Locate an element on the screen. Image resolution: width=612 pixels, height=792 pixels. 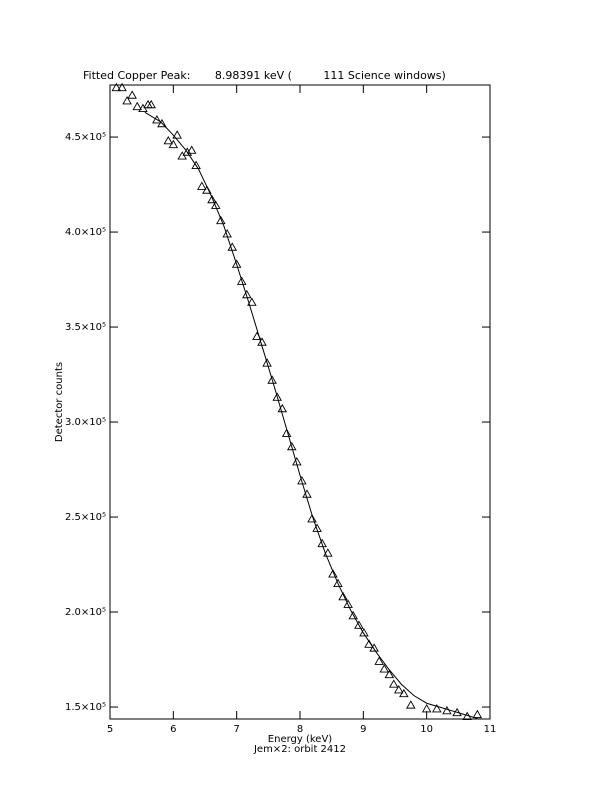
y-tick-label: 4.5×10⁵ is located at coordinates (85, 137).